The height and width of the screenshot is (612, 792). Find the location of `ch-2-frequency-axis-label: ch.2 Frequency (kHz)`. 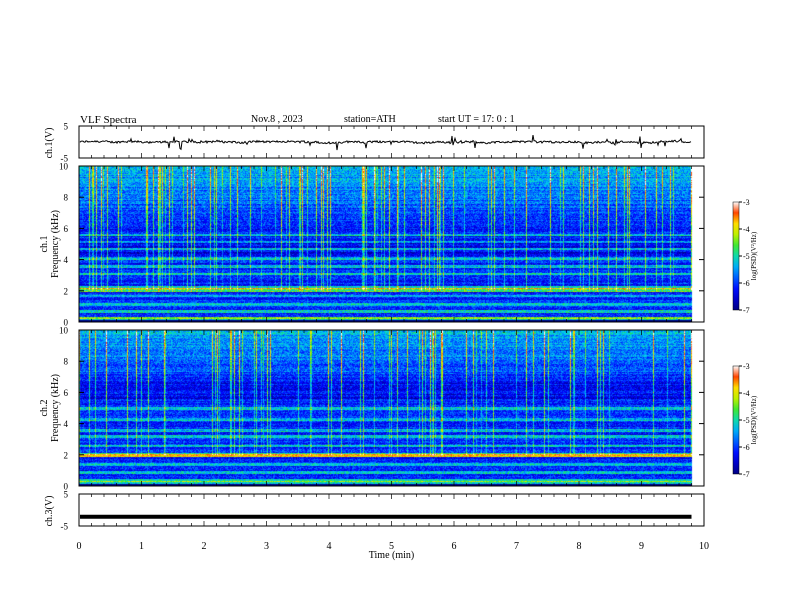

ch-2-frequency-axis-label: ch.2 Frequency (kHz) is located at coordinates (50, 408).